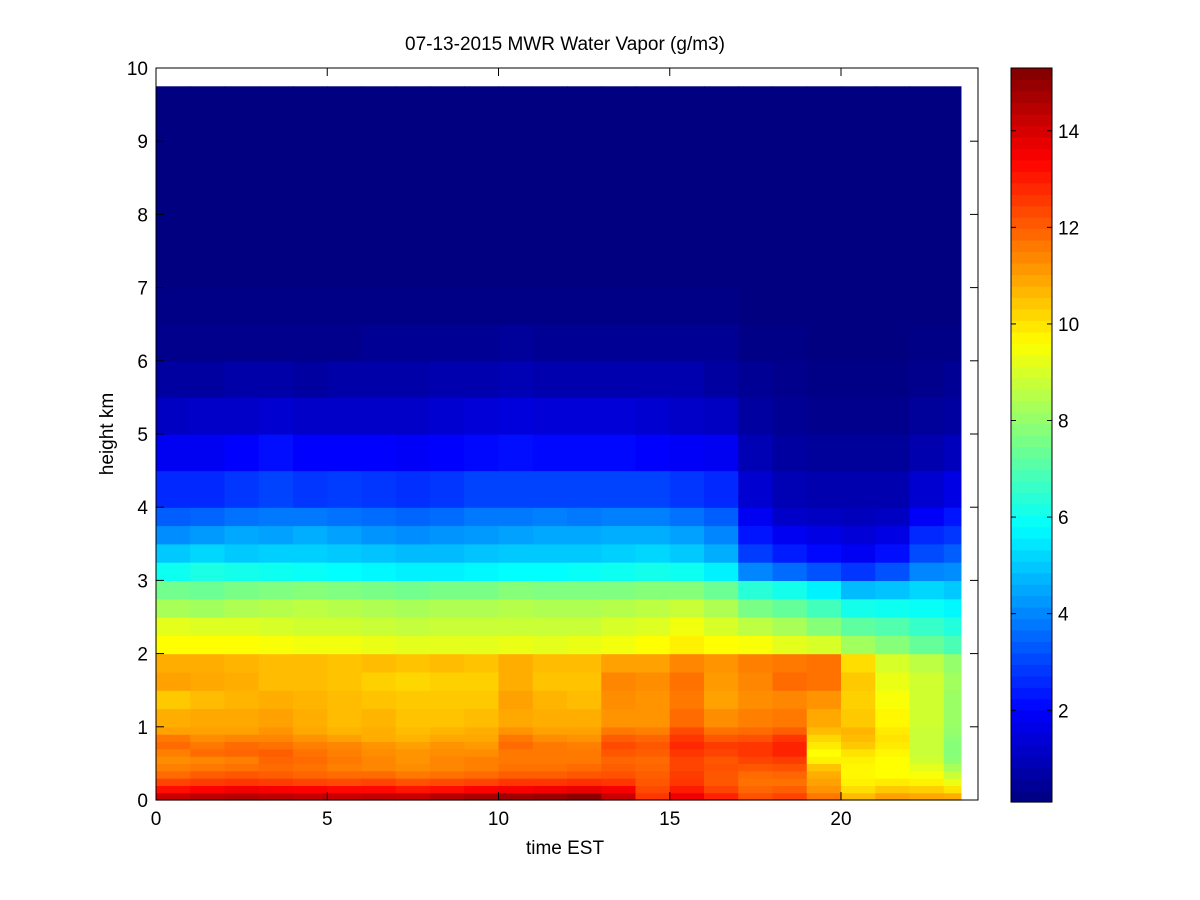 The image size is (1200, 900). Describe the element at coordinates (142, 655) in the screenshot. I see `y-tick-label: 2` at that location.